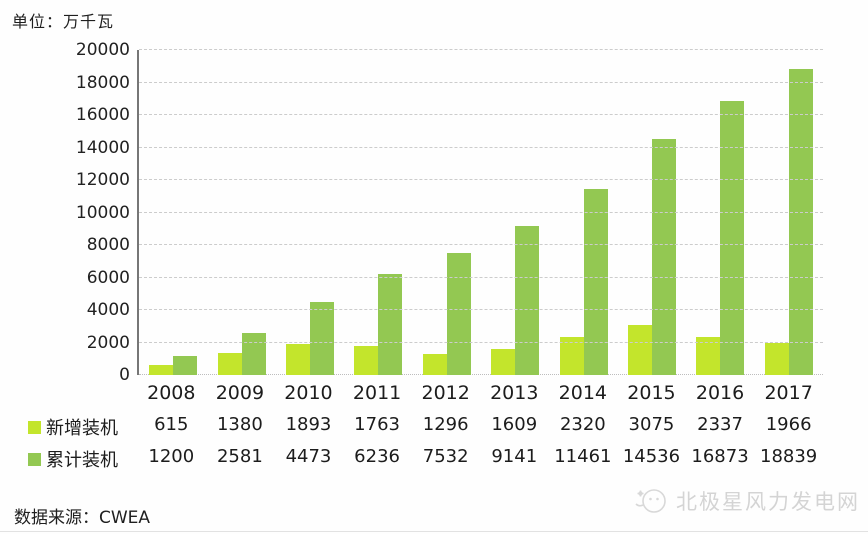 The width and height of the screenshot is (868, 534). I want to click on x-tick-label-2017: 2017, so click(788, 393).